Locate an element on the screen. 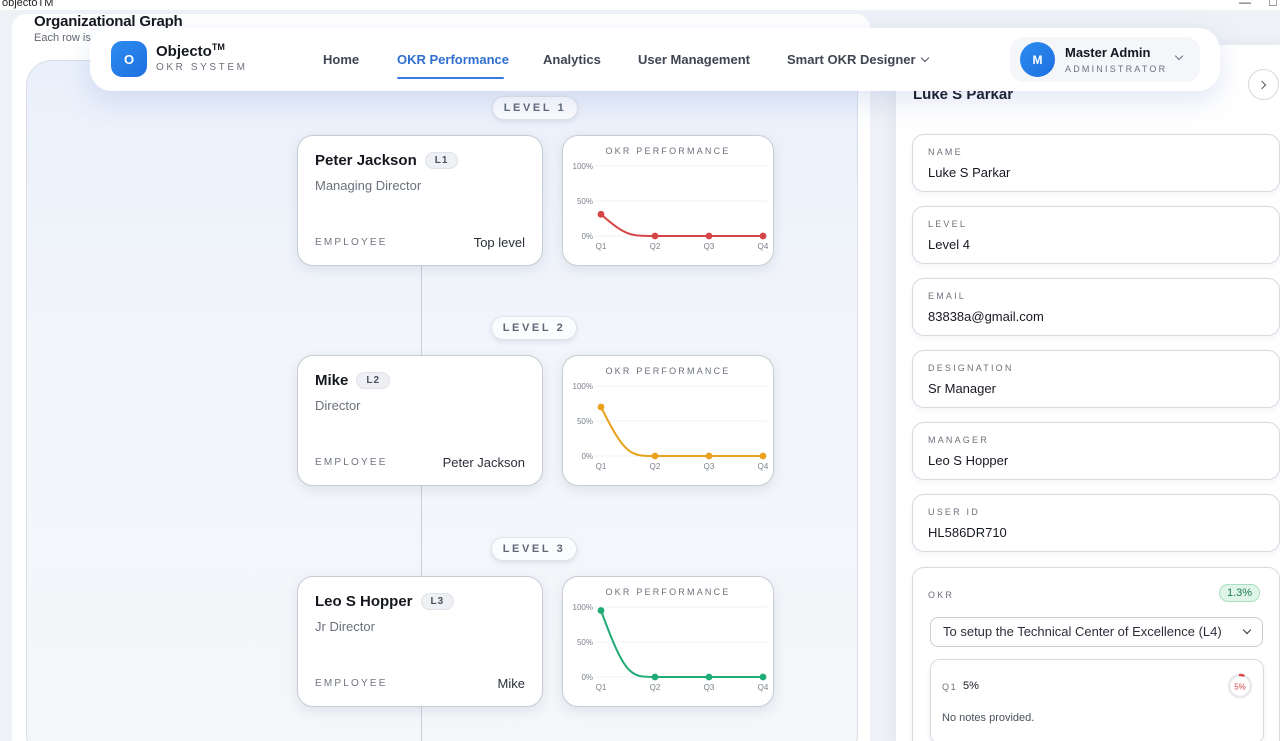  quarter-notes: No notes provided. is located at coordinates (988, 718).